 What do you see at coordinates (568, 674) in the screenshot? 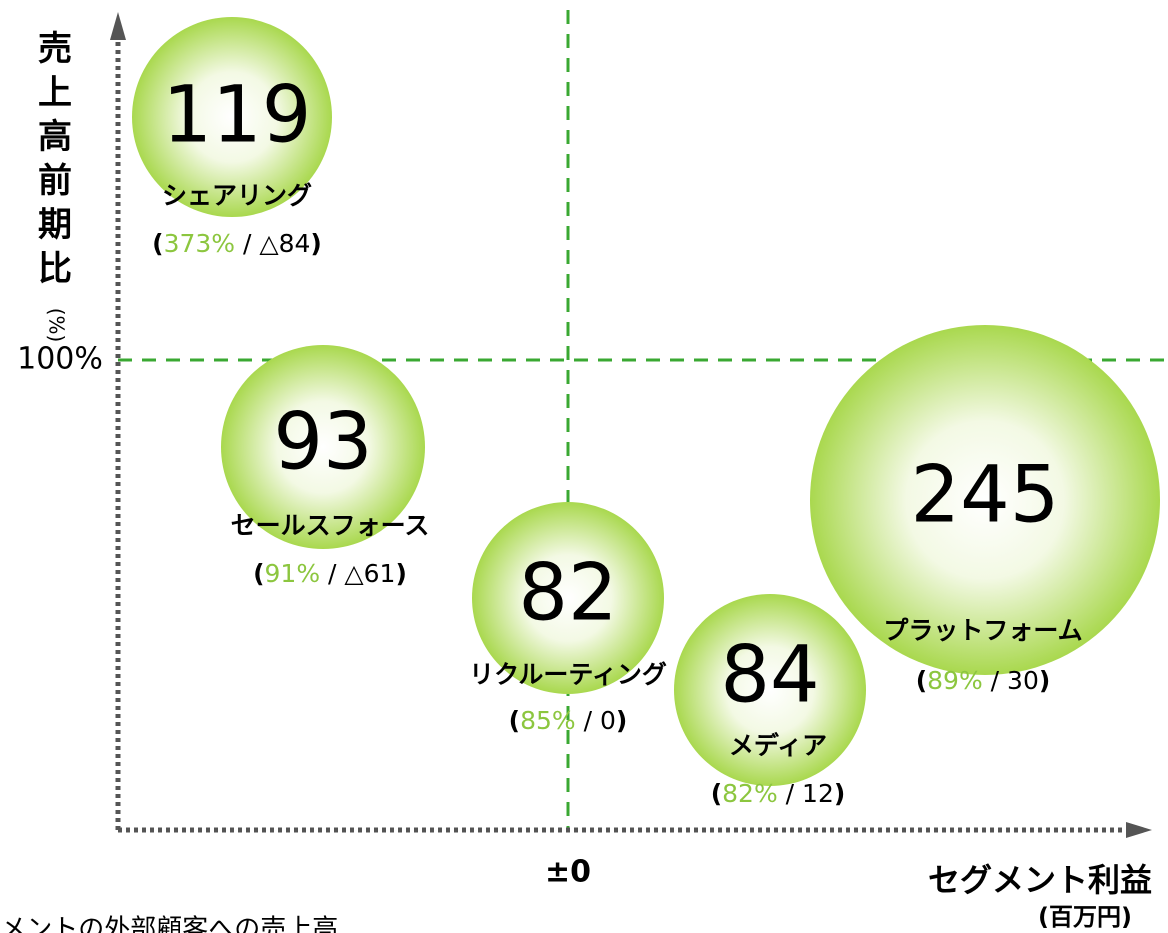
I see `segment-name: リクルーティング` at bounding box center [568, 674].